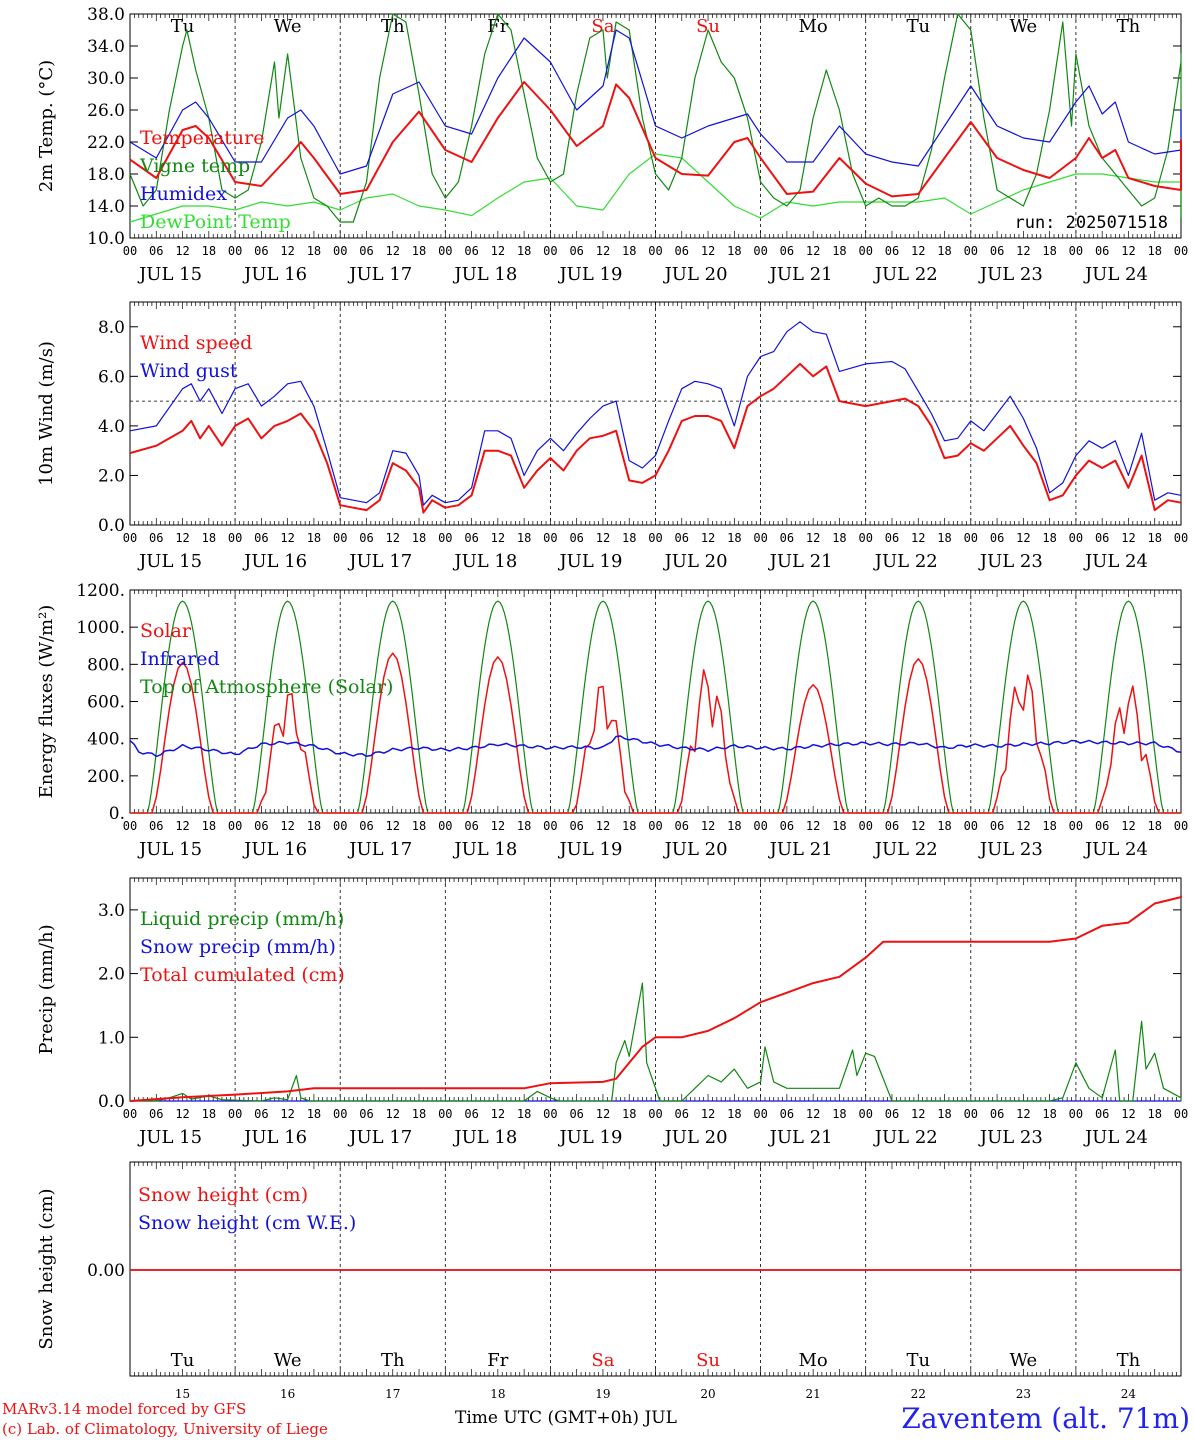  I want to click on y-tick-label: 26.0, so click(106, 111).